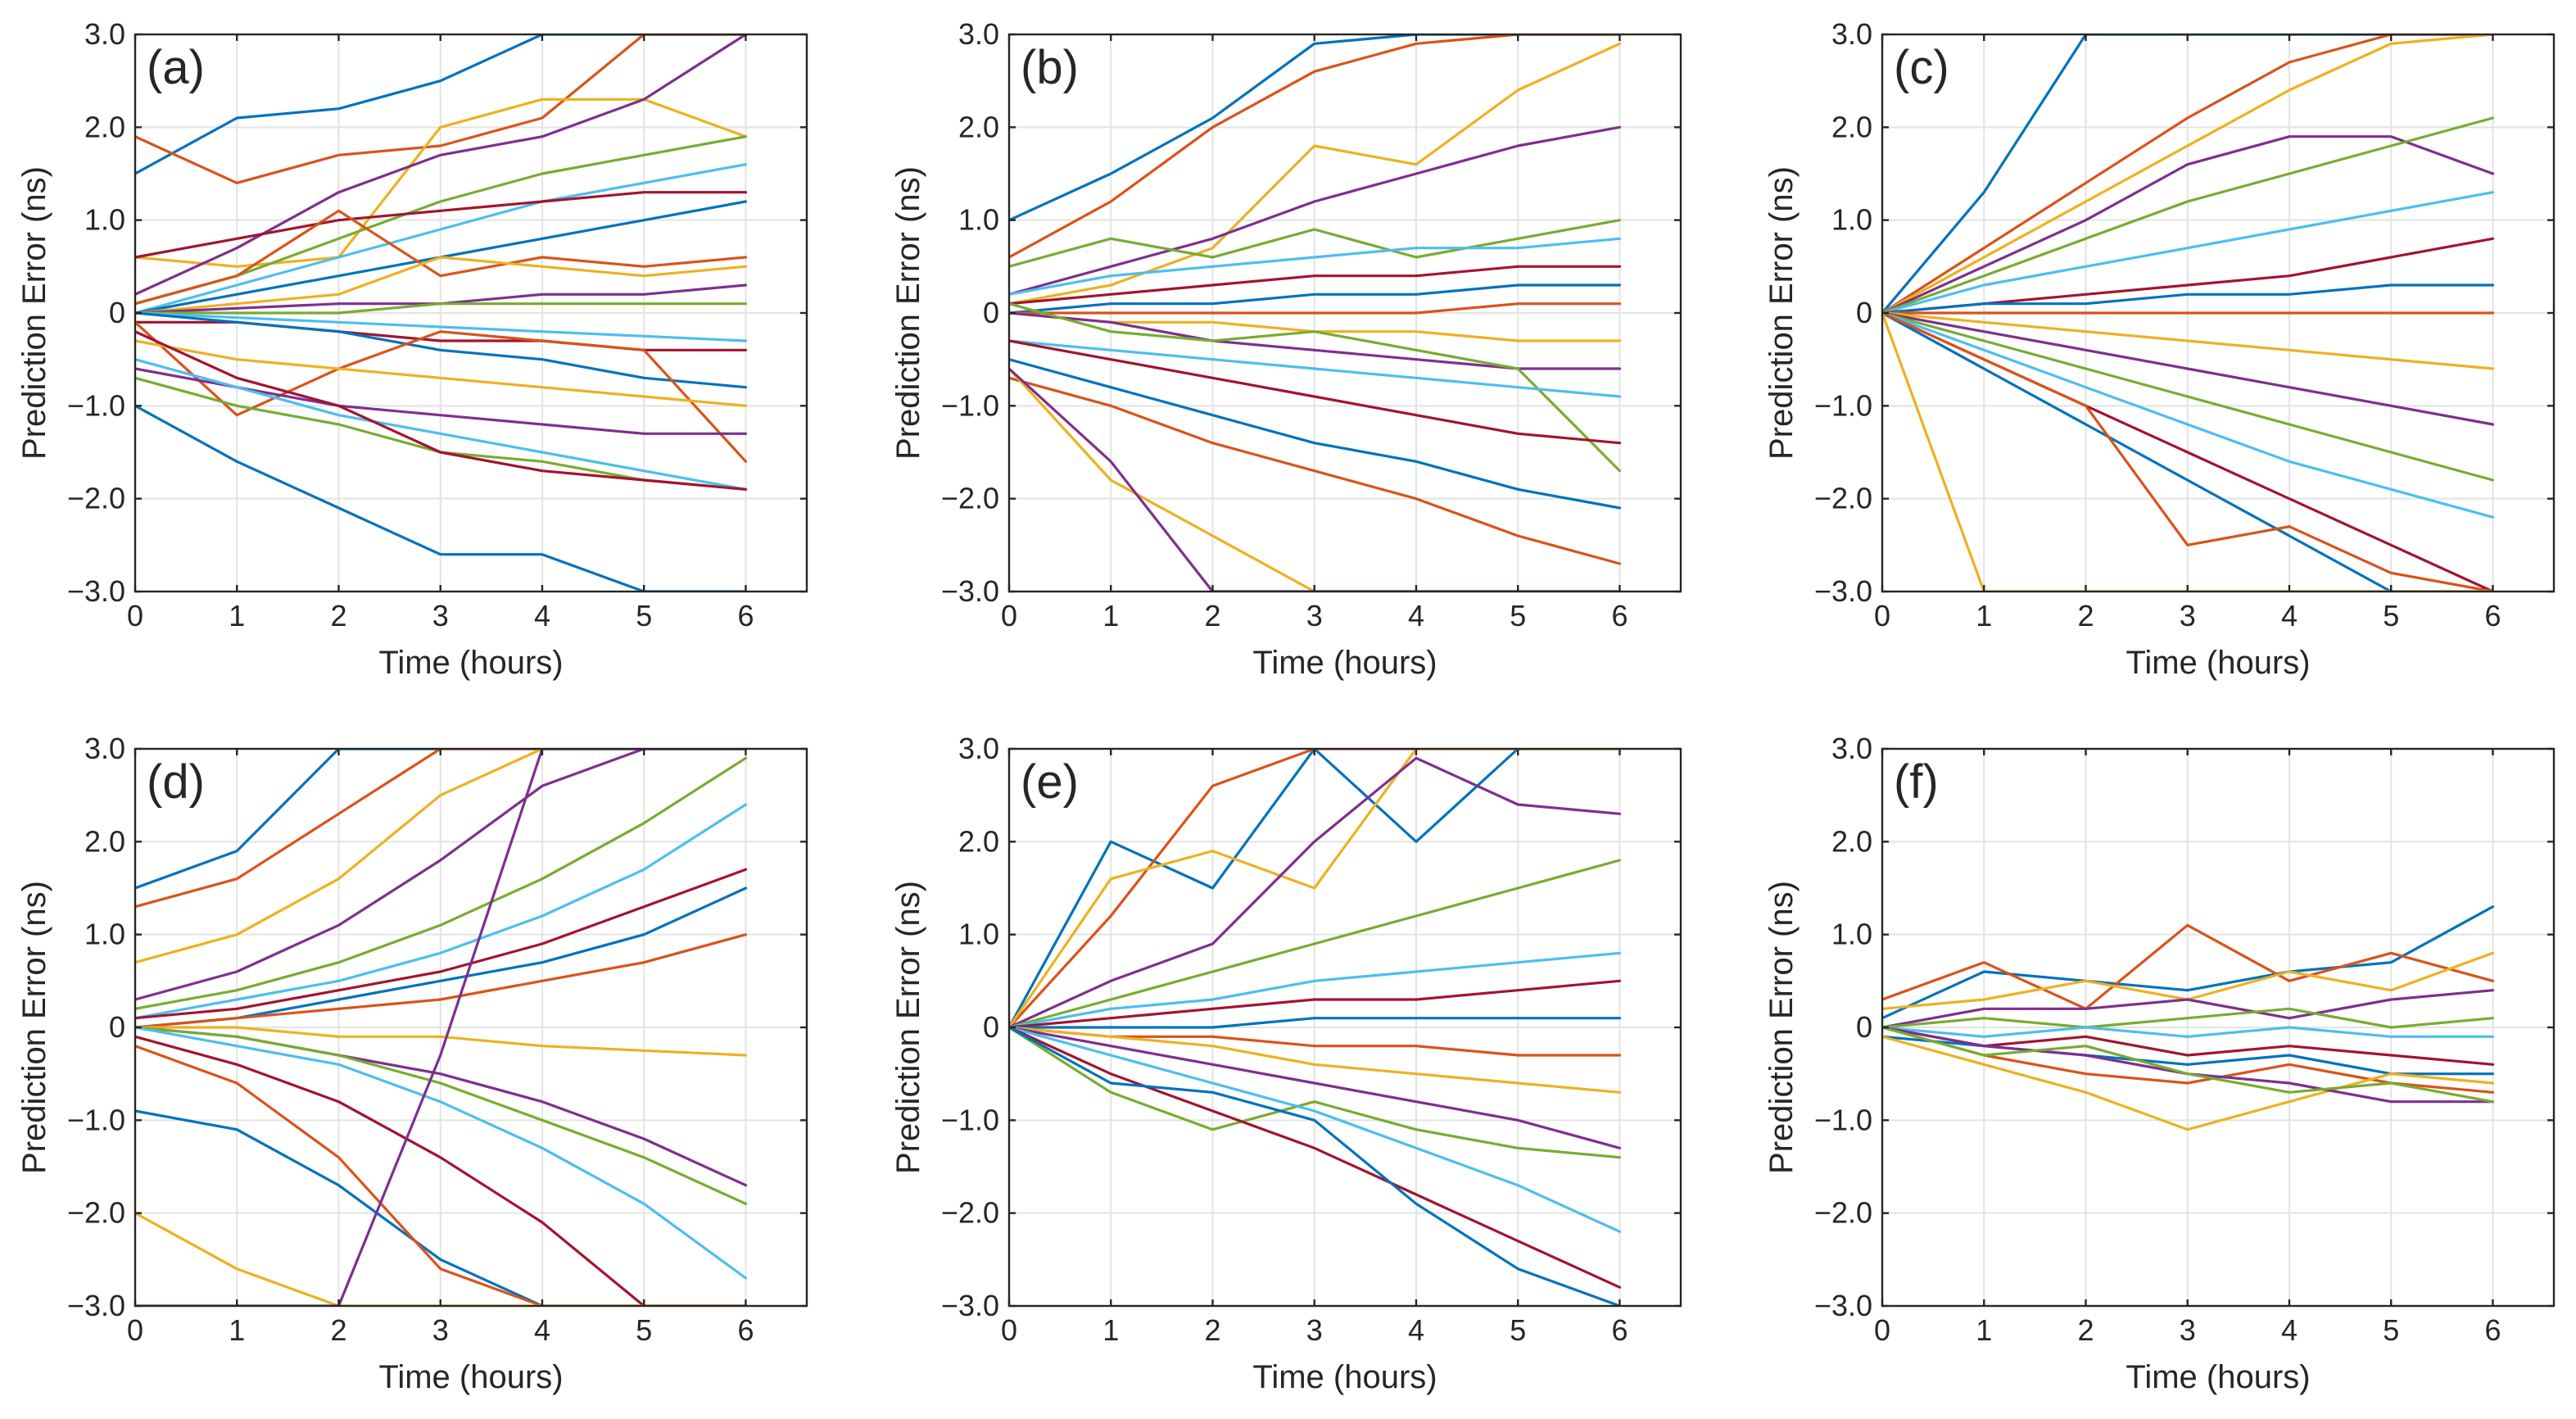  I want to click on series-line-s20, so click(441, 424).